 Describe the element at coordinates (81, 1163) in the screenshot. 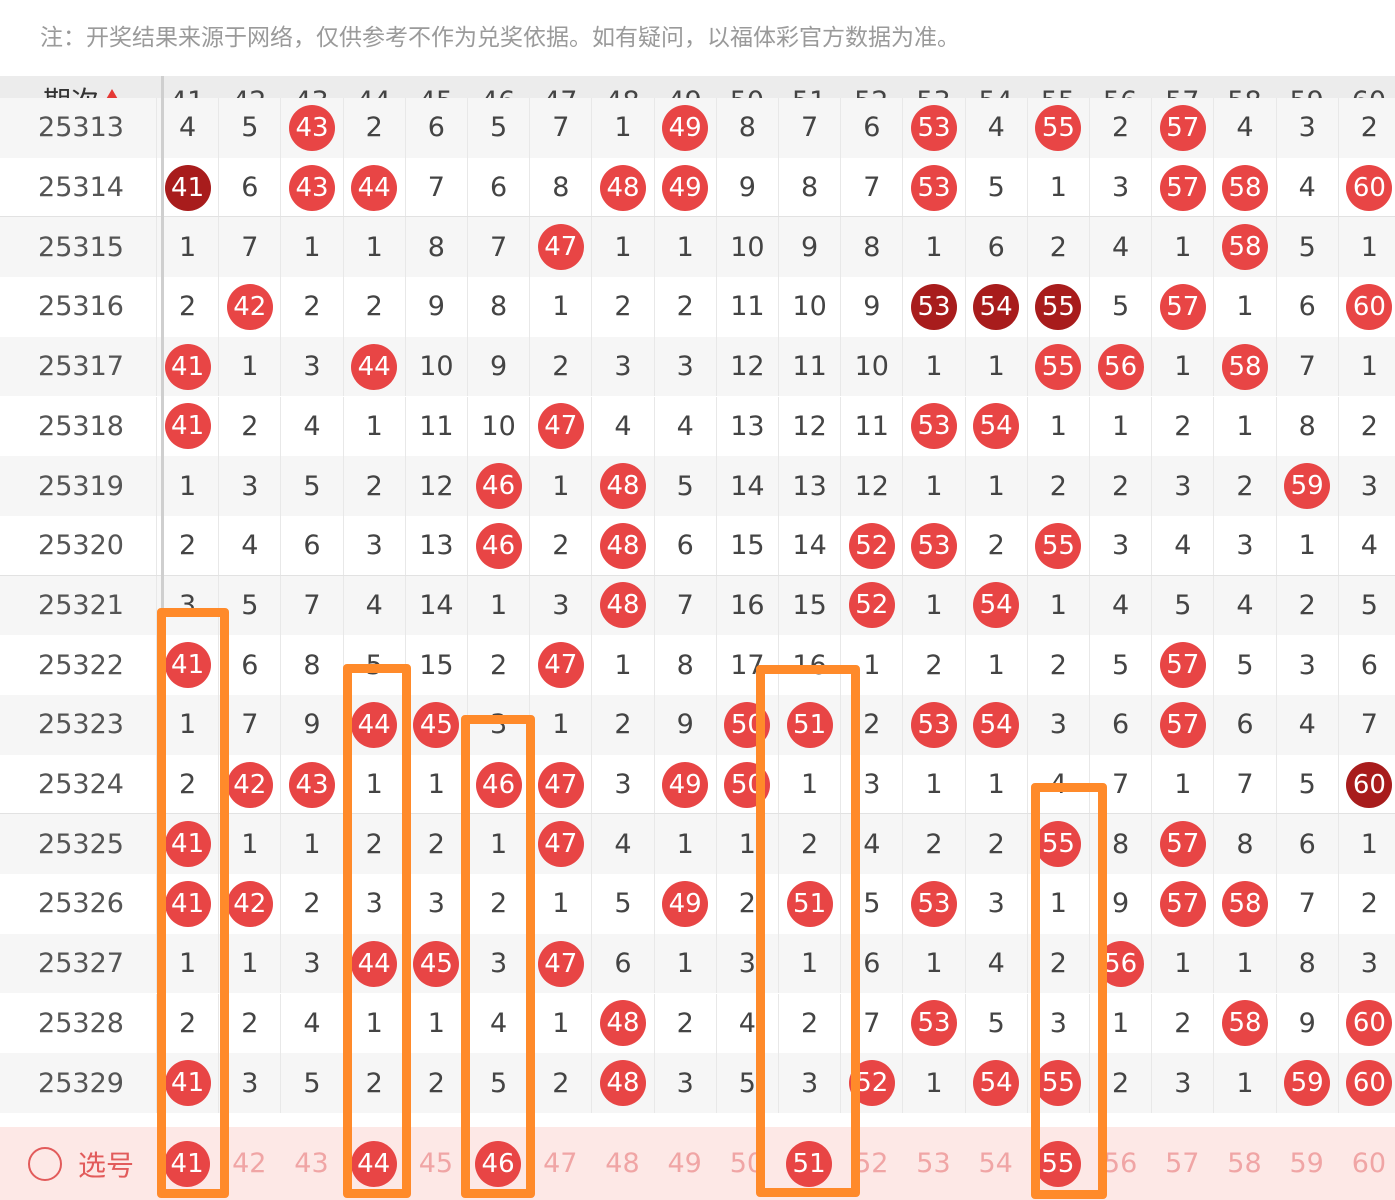

I see `pick-label-cell: 选号` at that location.